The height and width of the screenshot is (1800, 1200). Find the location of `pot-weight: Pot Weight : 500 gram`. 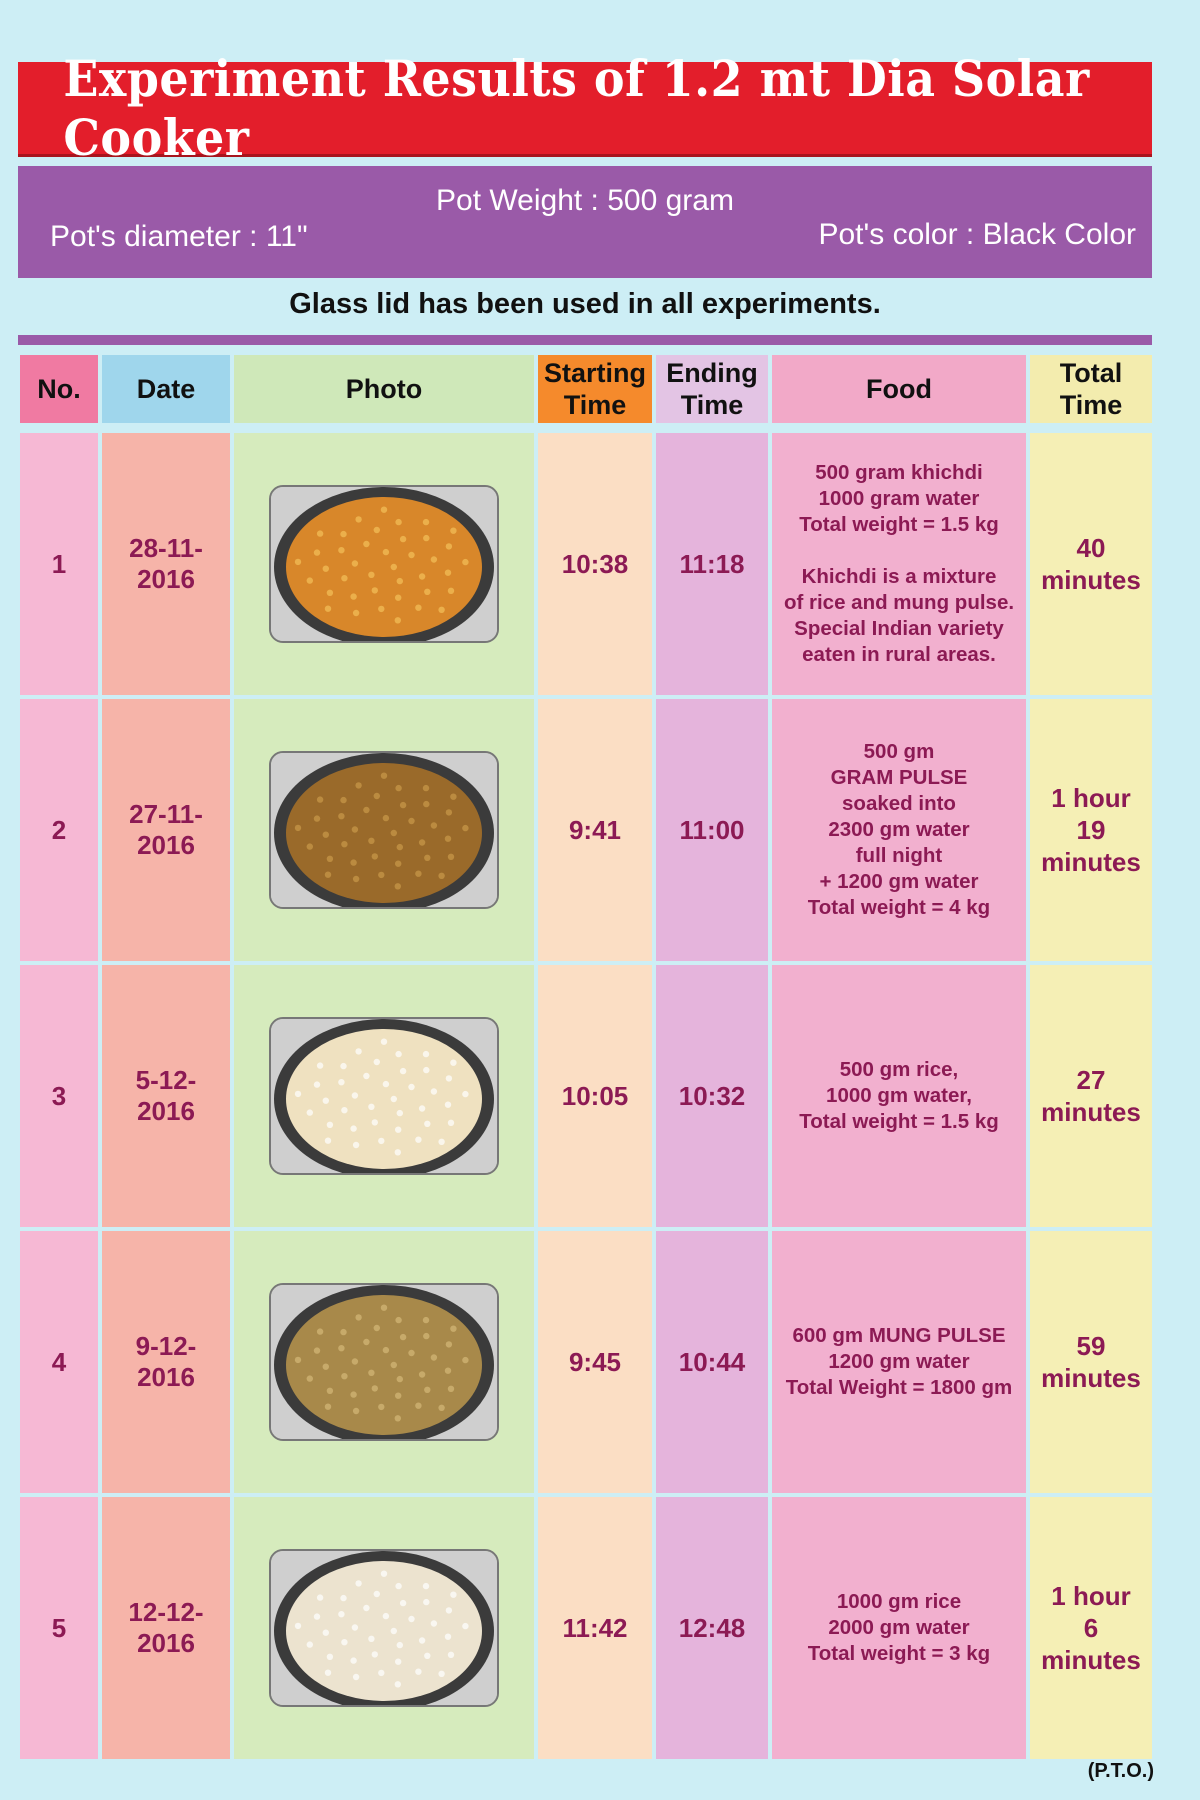

pot-weight: Pot Weight : 500 gram is located at coordinates (585, 200).